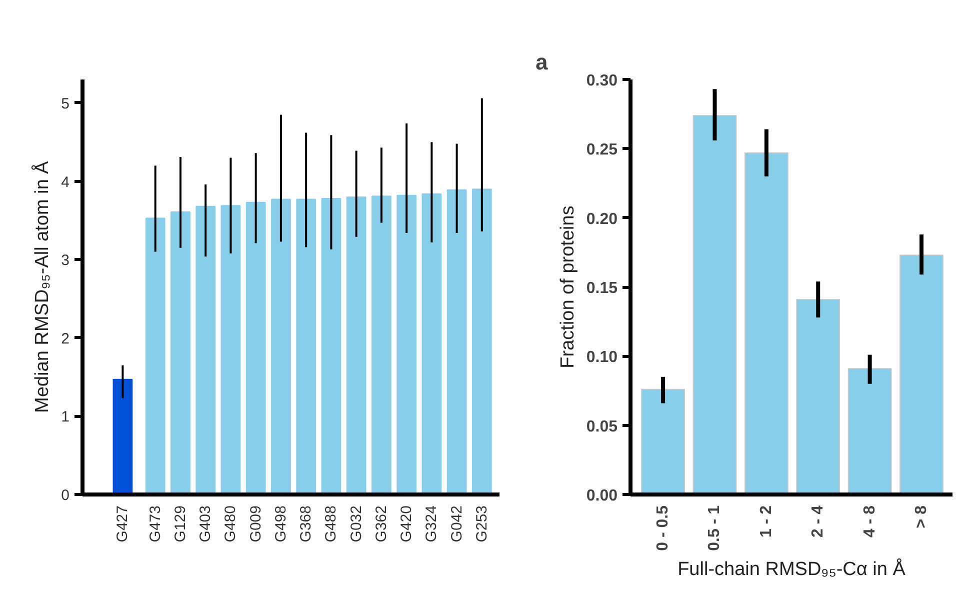  I want to click on x-tick-label: G498, so click(281, 523).